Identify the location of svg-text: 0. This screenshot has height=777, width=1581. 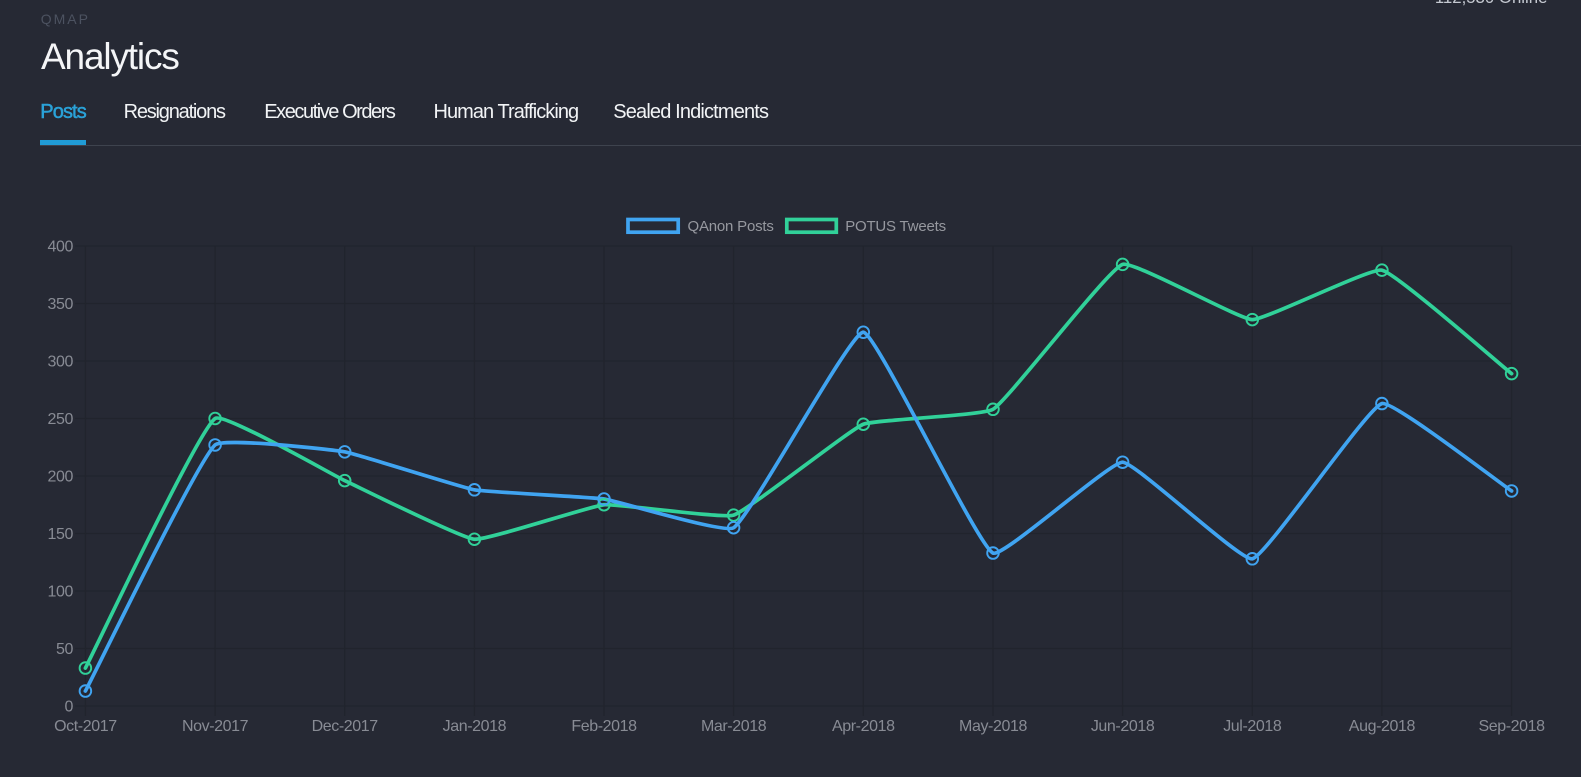
(69, 707).